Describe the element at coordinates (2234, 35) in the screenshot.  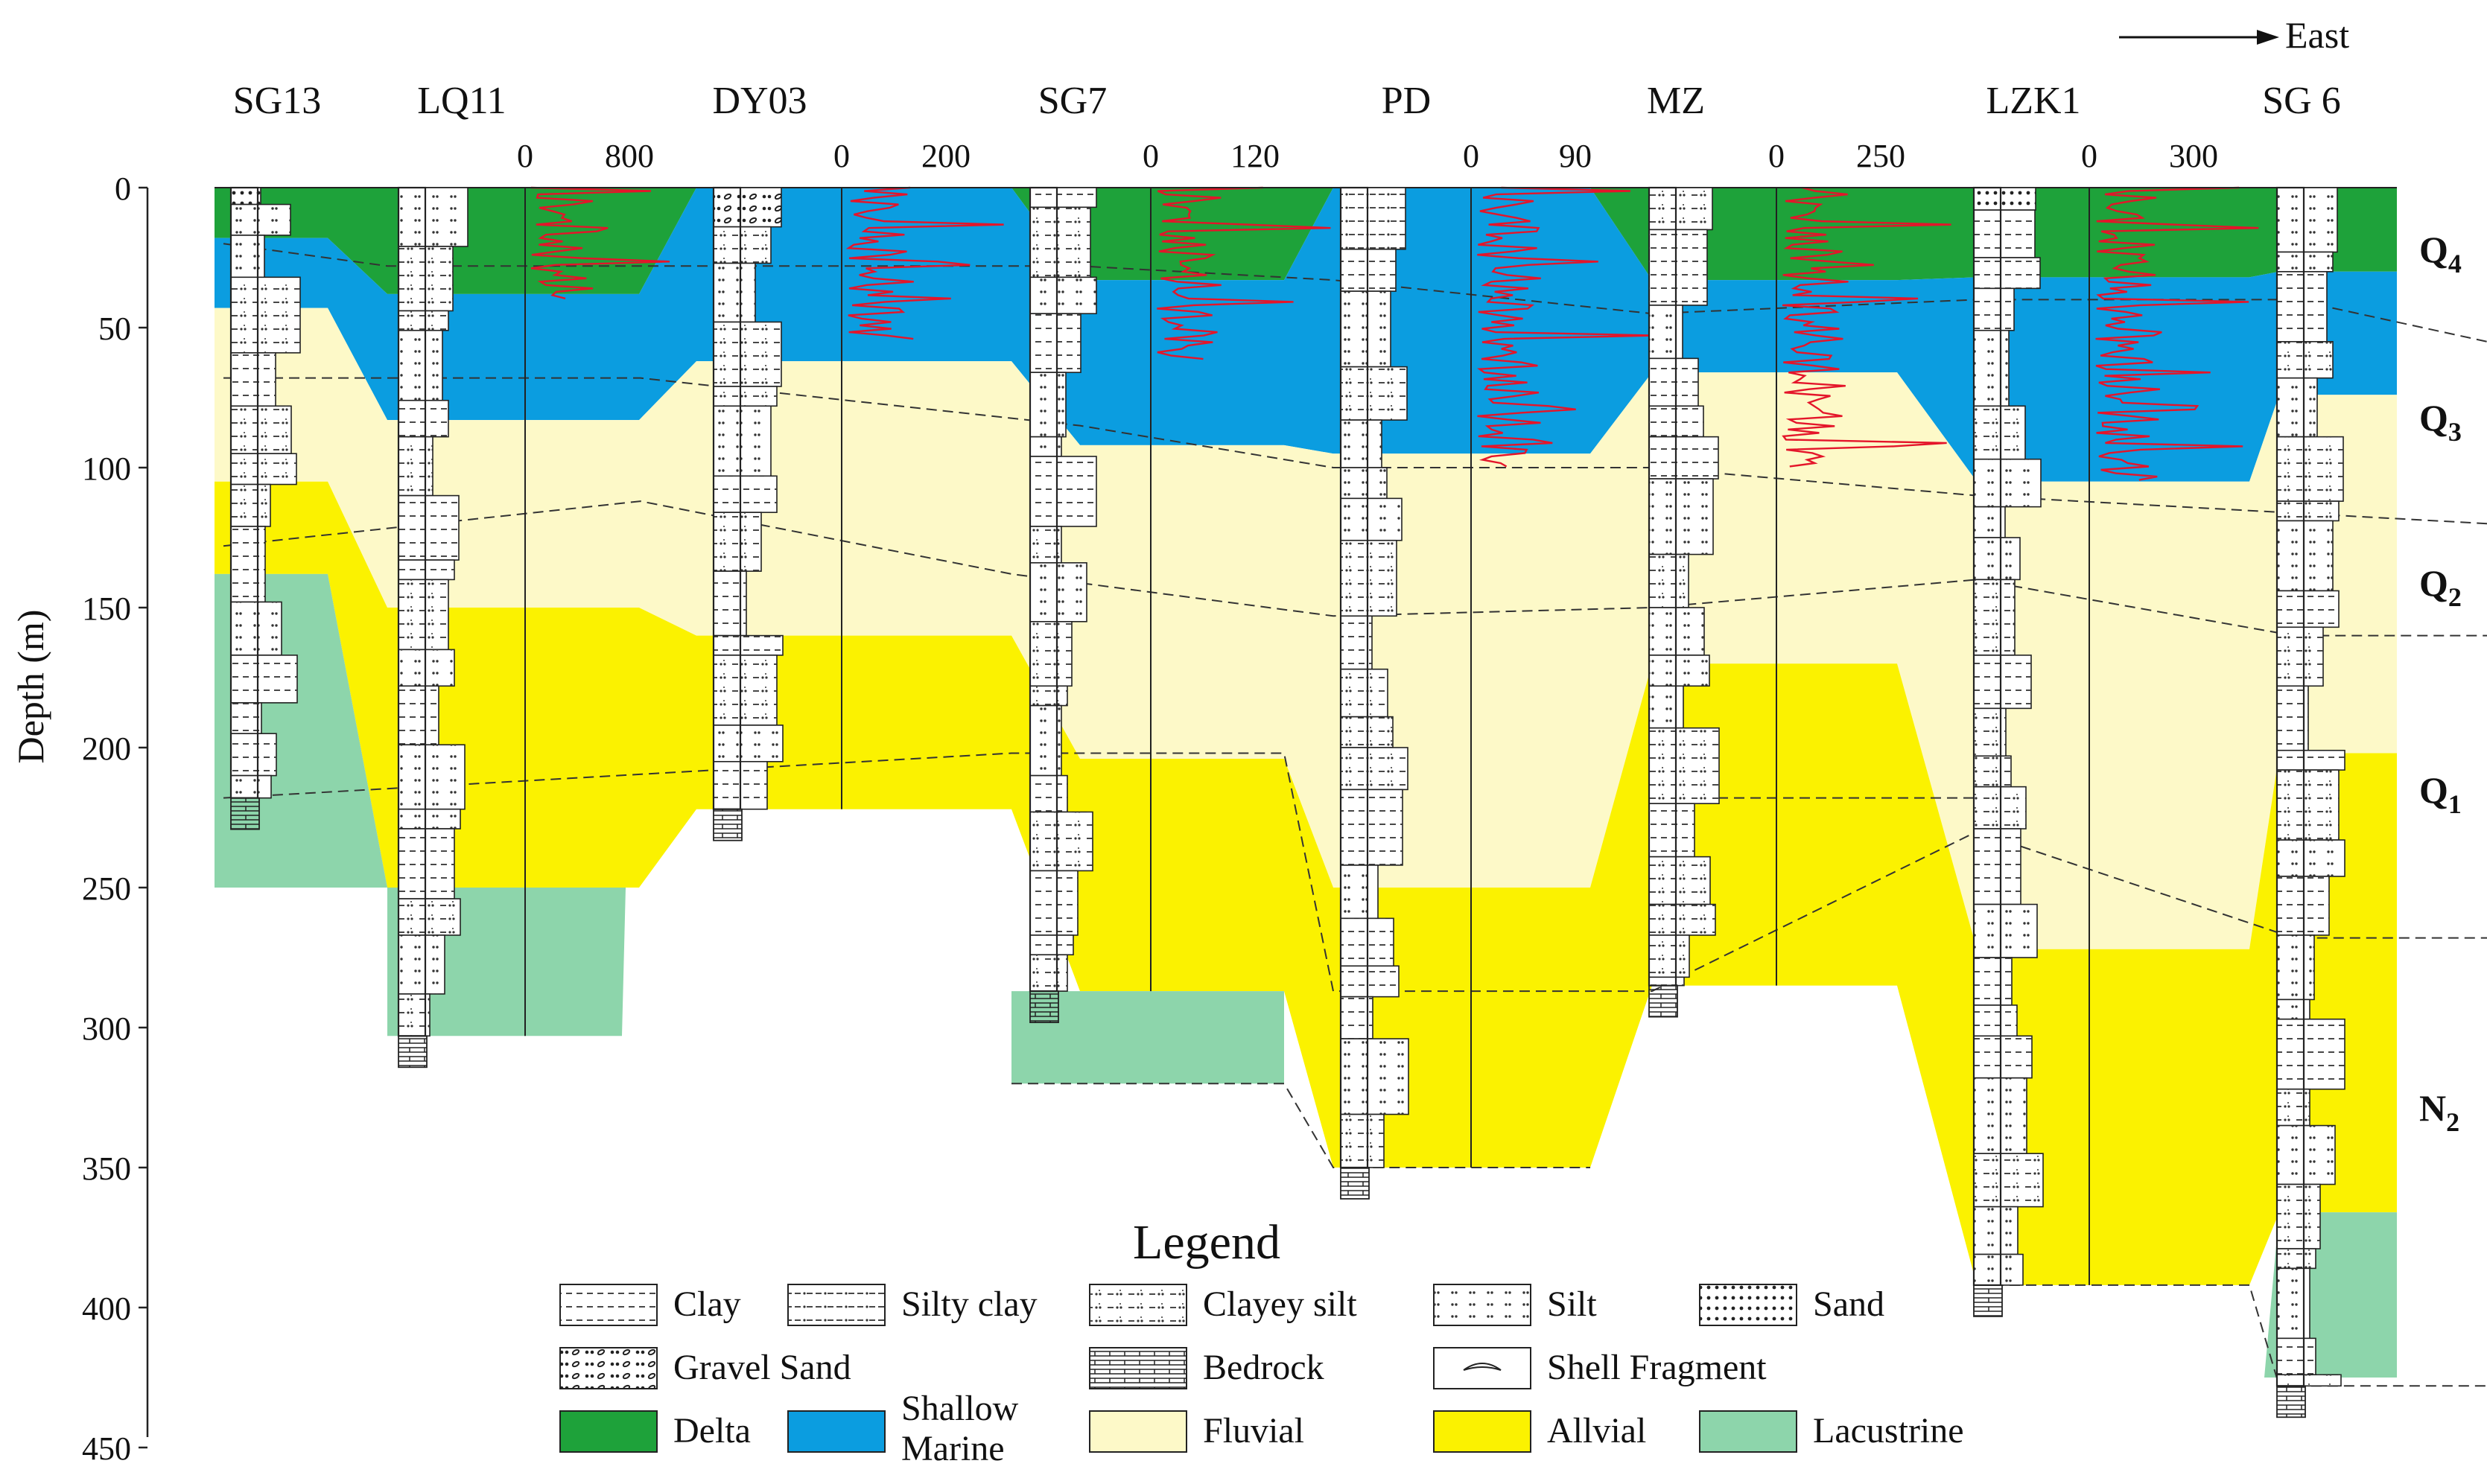
I see `direction-indicator: East` at that location.